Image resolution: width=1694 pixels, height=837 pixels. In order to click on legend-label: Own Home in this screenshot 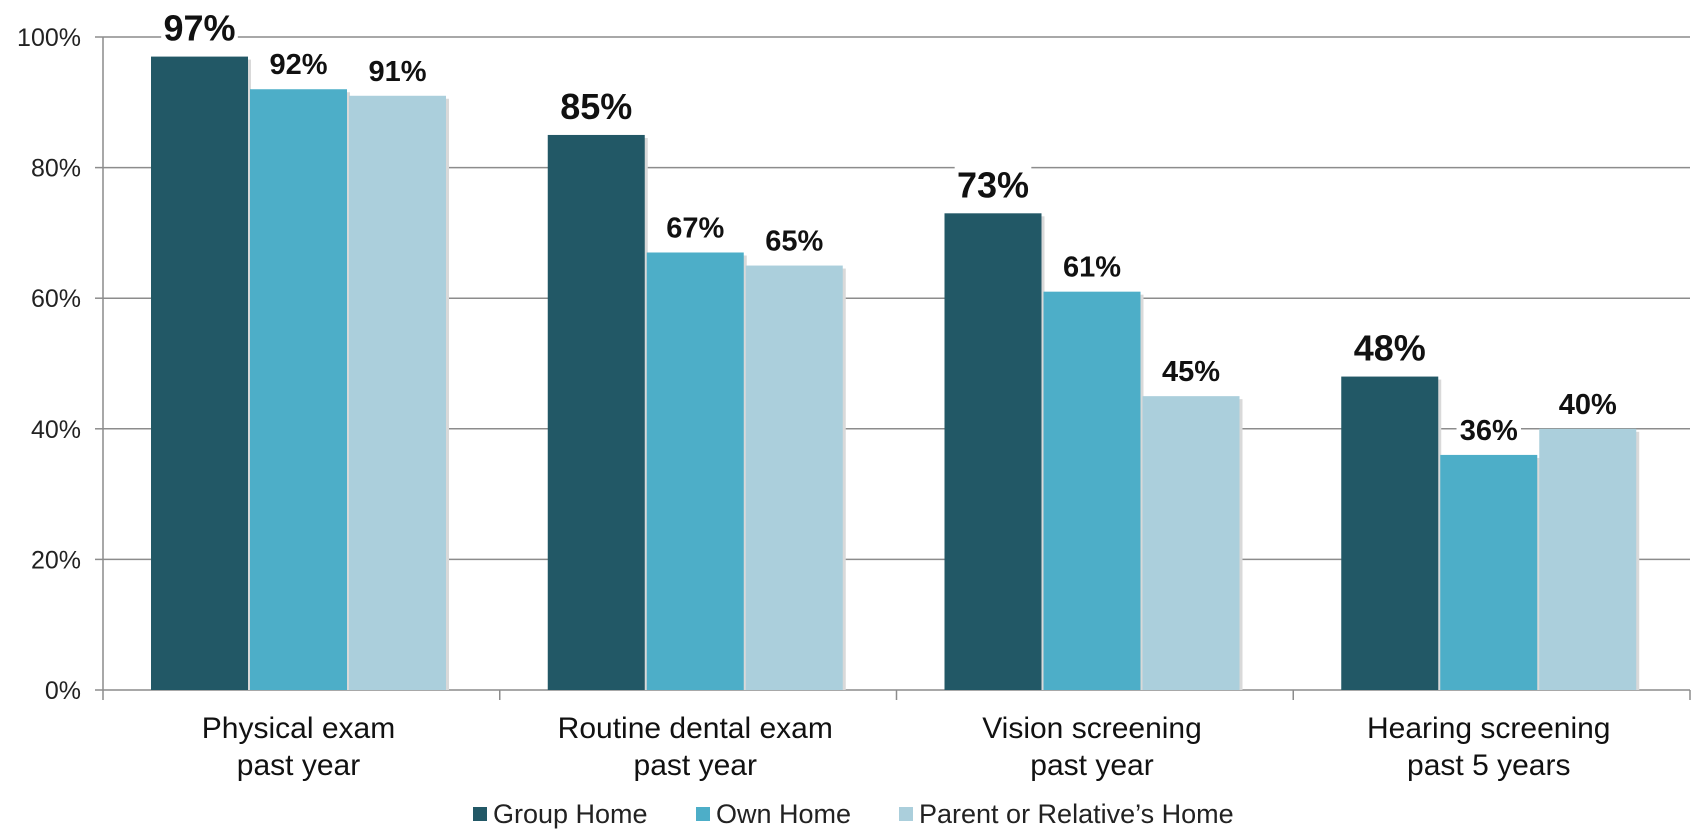, I will do `click(783, 814)`.